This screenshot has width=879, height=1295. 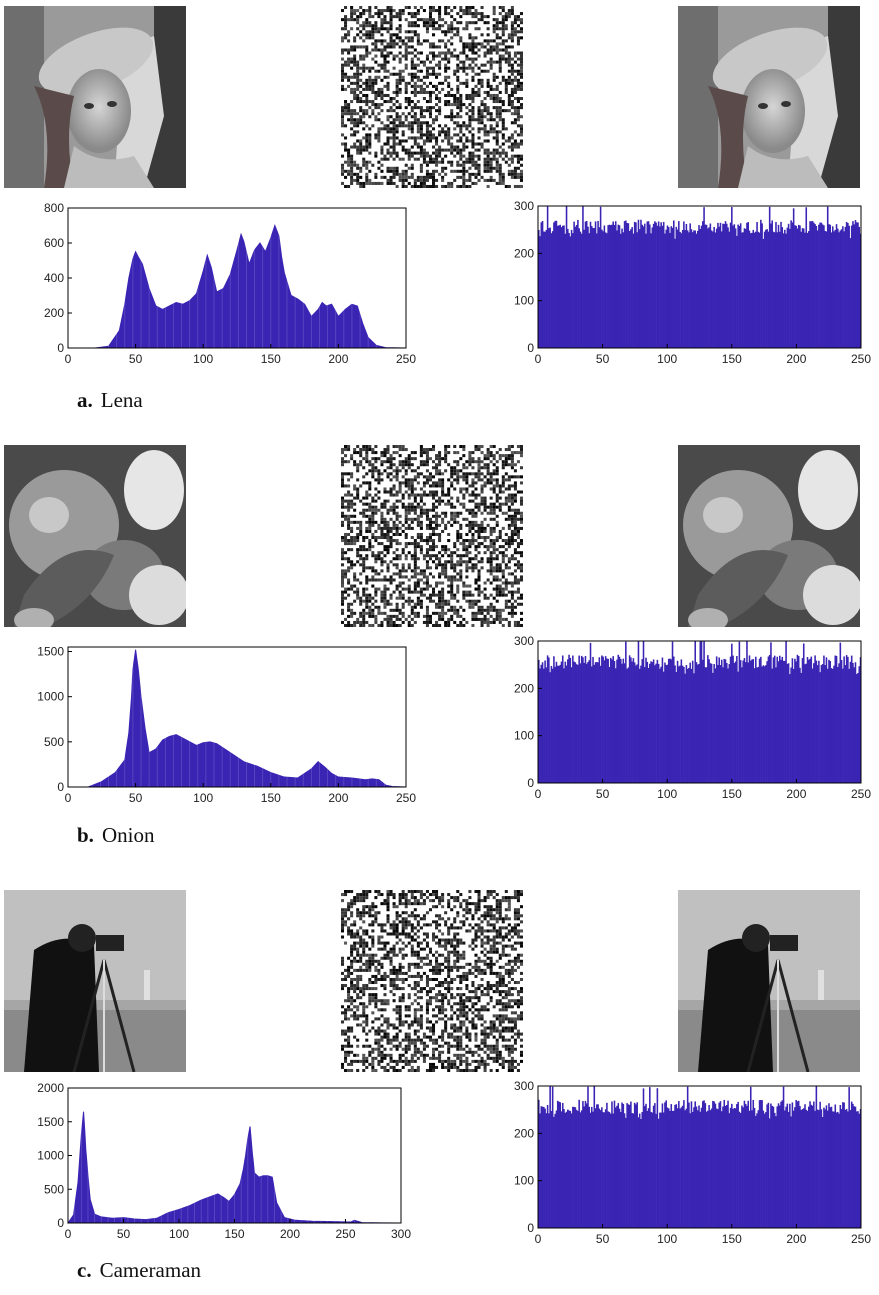 What do you see at coordinates (225, 728) in the screenshot?
I see `onion-plain-histogram: 0 50 100 150 200 250 0 500 1000 1500` at bounding box center [225, 728].